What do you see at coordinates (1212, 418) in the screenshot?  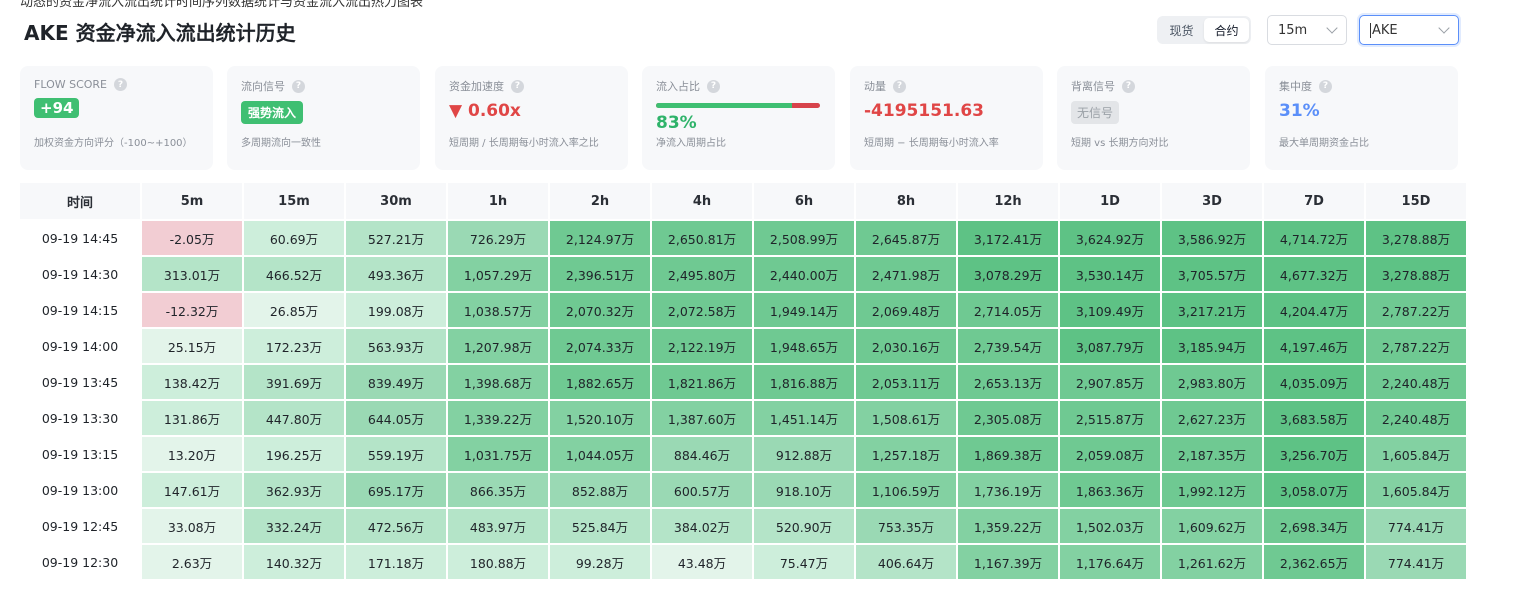 I see `flow-cell: 2,627.23万` at bounding box center [1212, 418].